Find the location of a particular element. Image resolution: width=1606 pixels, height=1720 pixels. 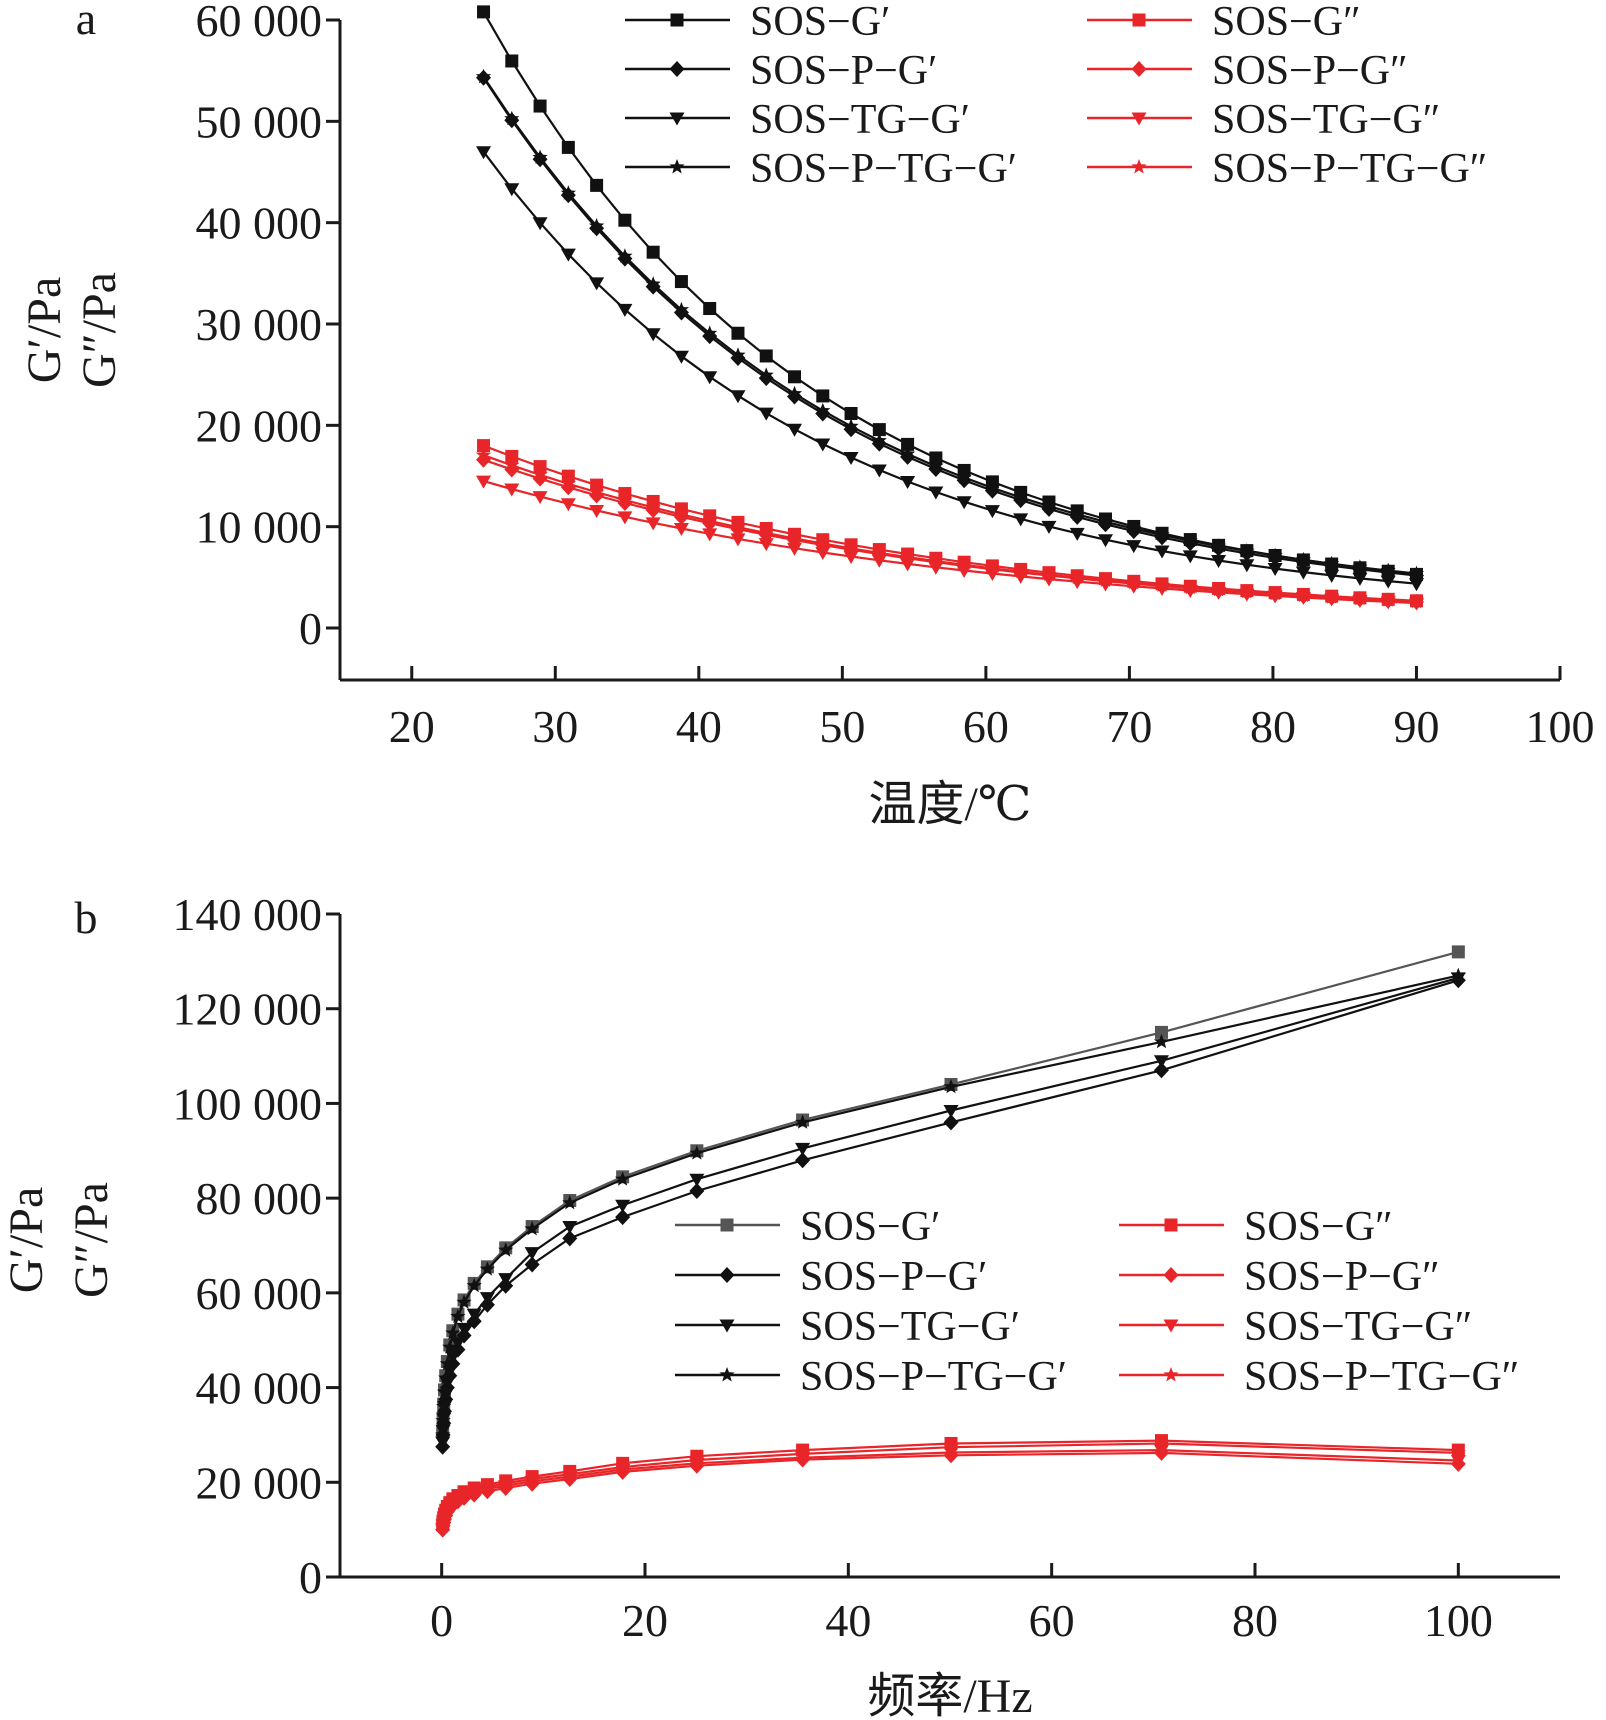

legend-item: SOS−G″ is located at coordinates (1224, 22).